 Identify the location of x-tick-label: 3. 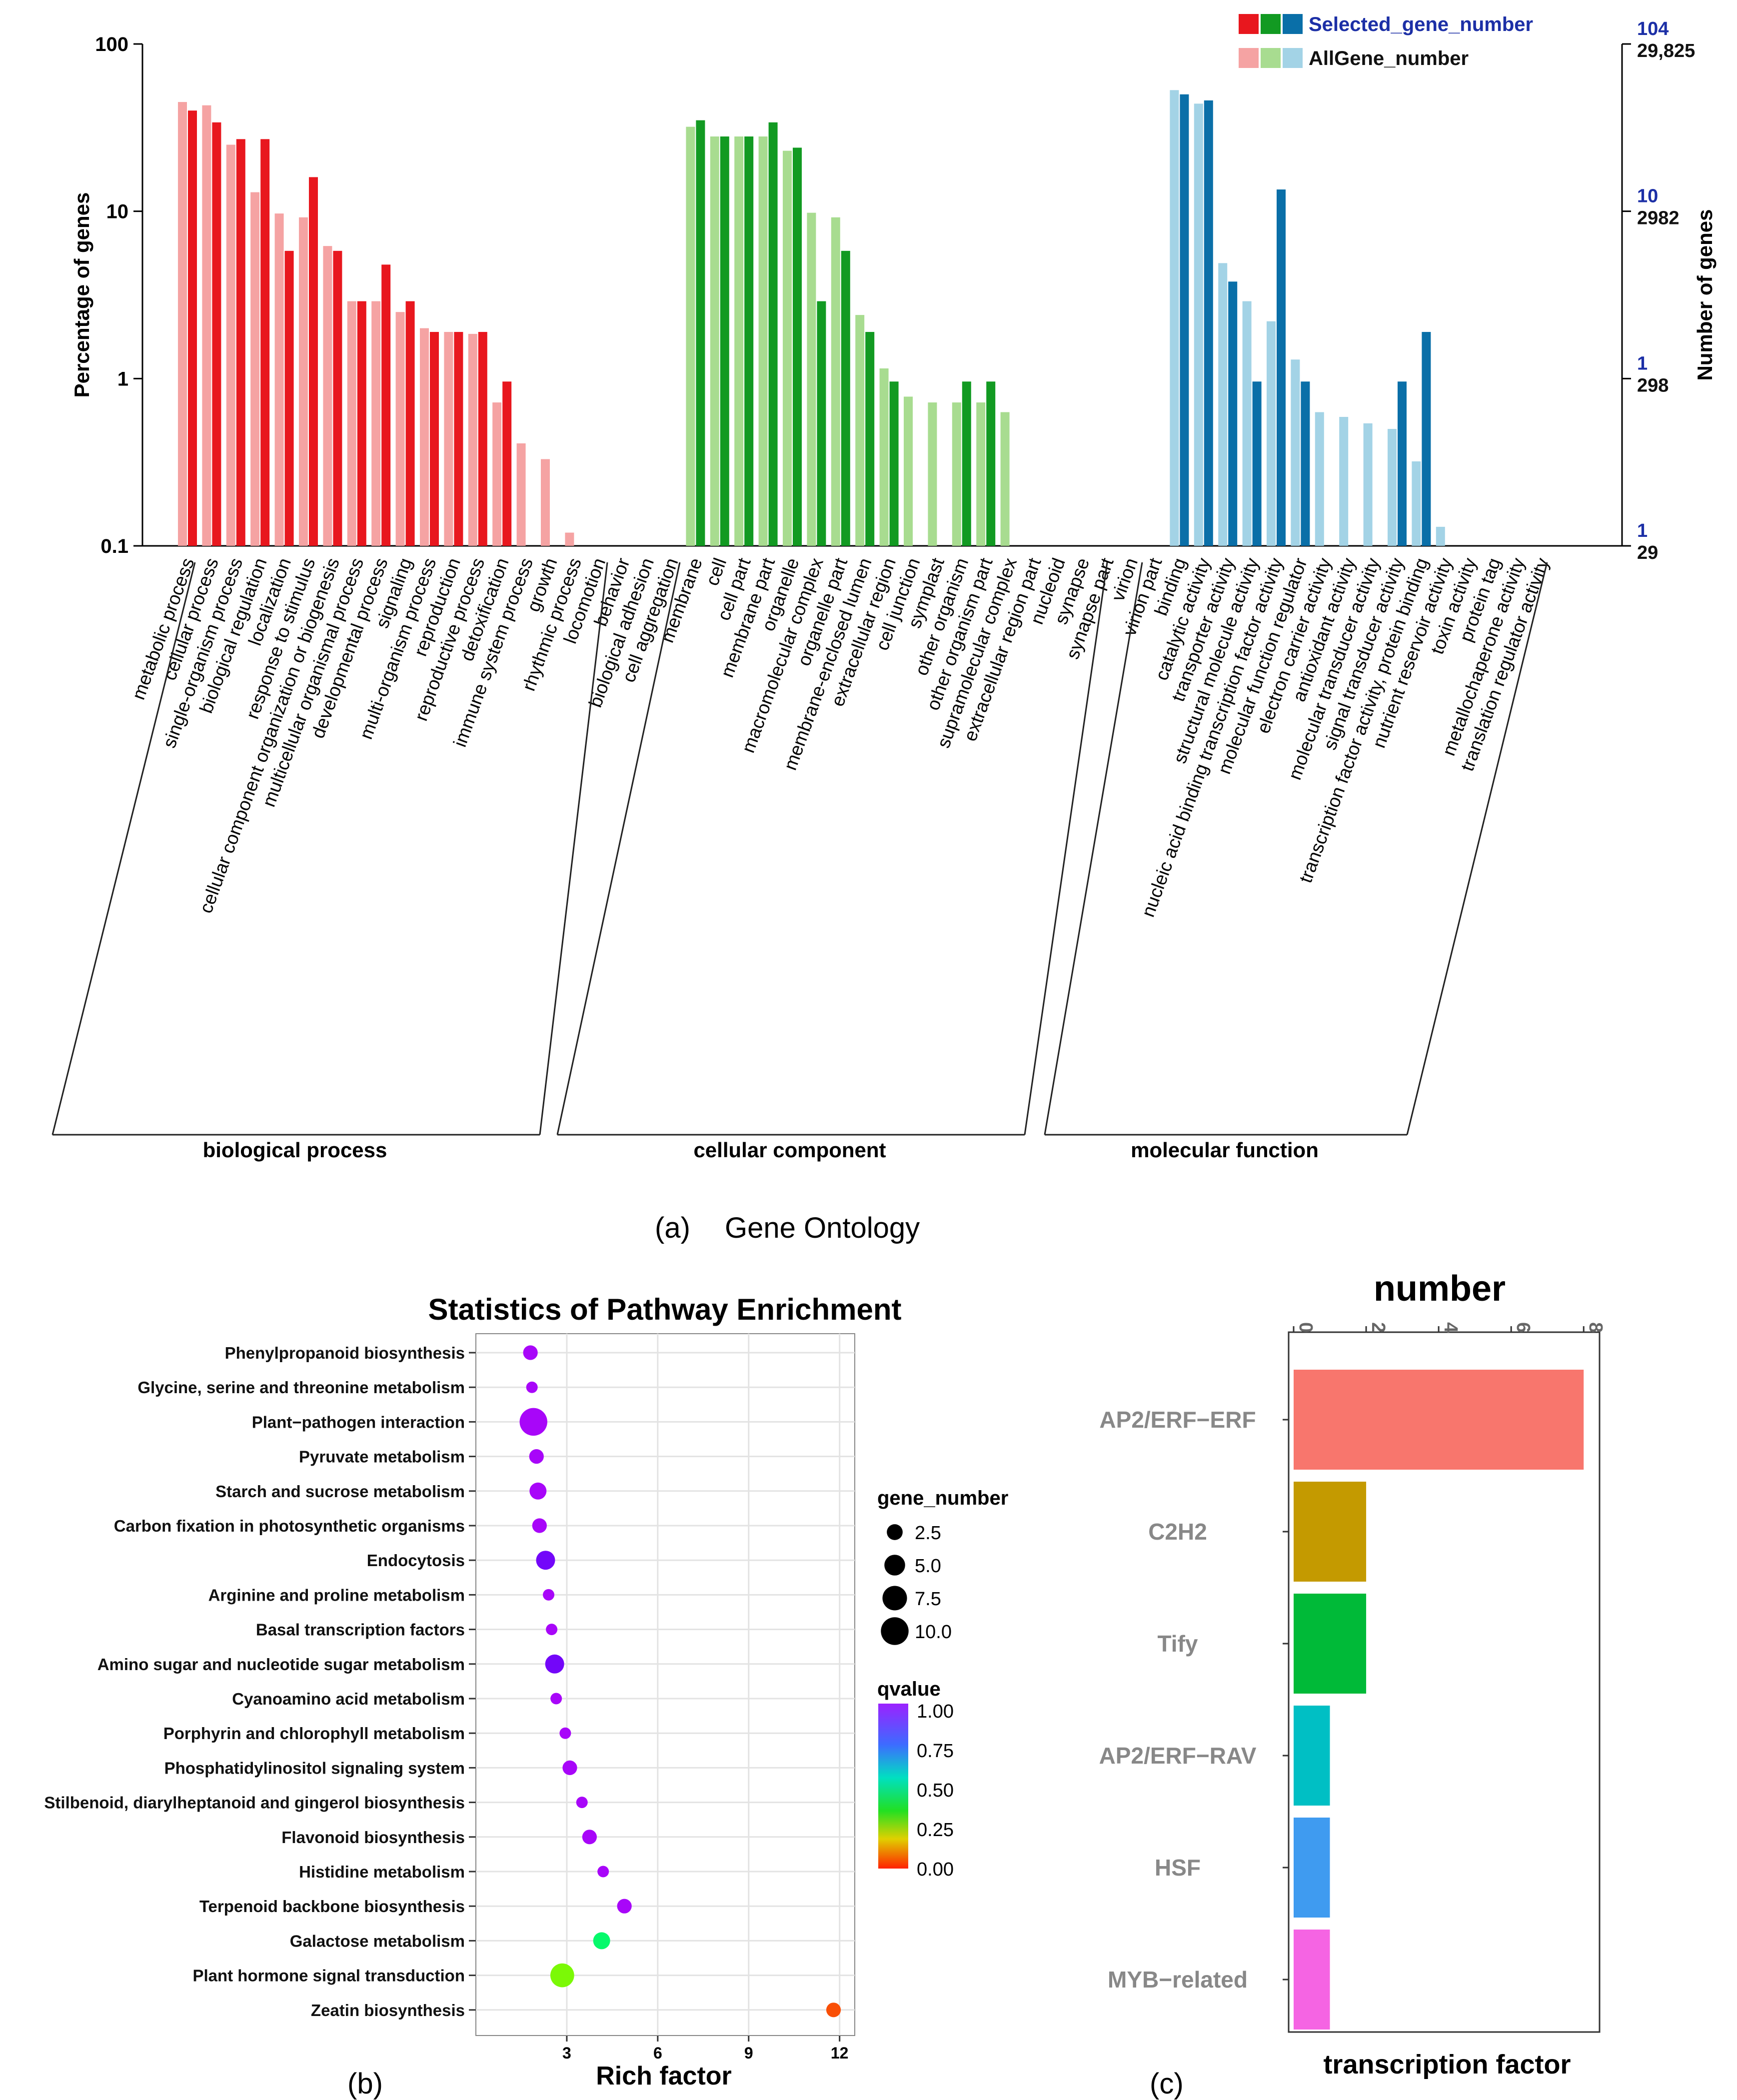
(566, 2053).